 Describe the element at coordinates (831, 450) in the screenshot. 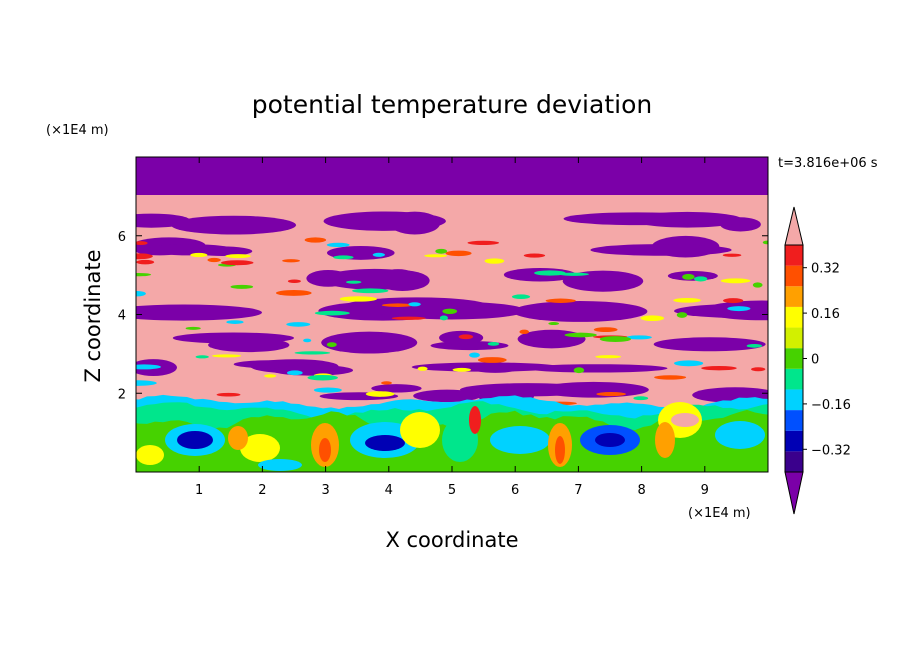

I see `colorbar-tick-label: −0.32` at that location.